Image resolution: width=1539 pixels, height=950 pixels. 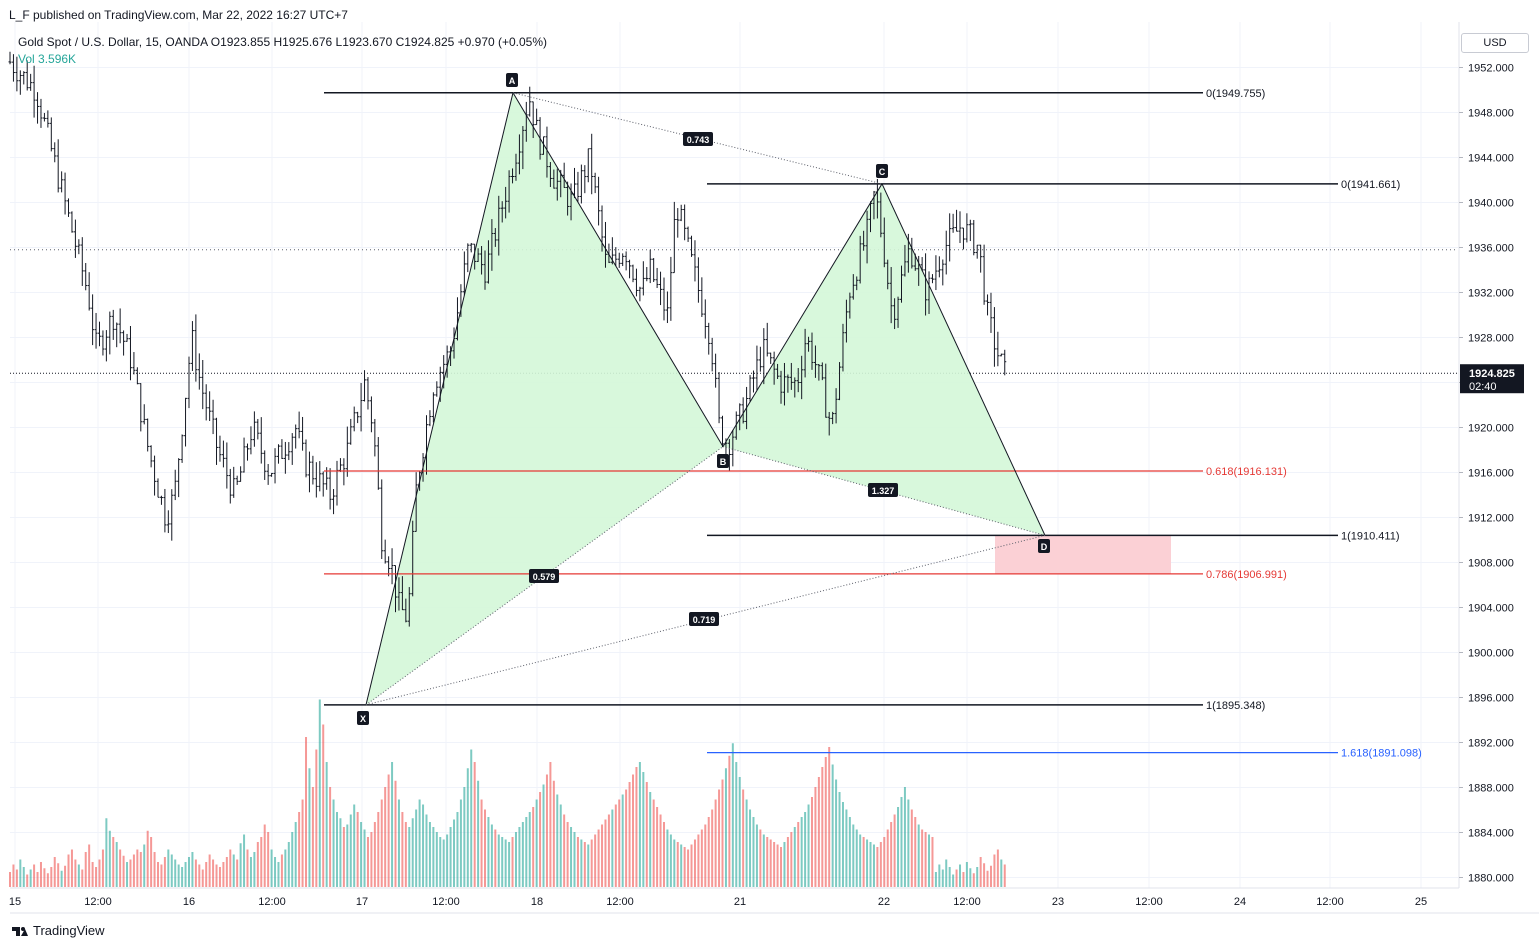 I want to click on price-tick-label: 1920.000, so click(x=1491, y=429).